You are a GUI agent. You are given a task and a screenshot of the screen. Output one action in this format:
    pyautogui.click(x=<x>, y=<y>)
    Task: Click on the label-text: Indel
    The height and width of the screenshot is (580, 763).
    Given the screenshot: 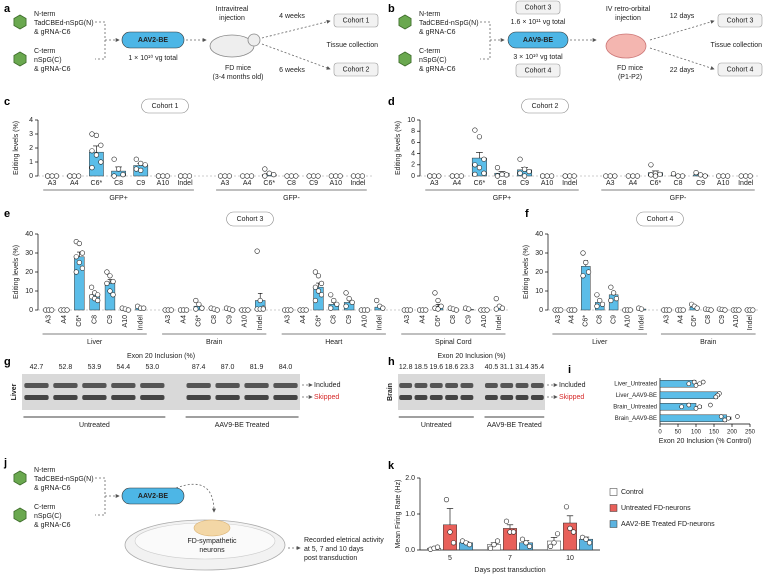 What is the action you would take?
    pyautogui.click(x=185, y=183)
    